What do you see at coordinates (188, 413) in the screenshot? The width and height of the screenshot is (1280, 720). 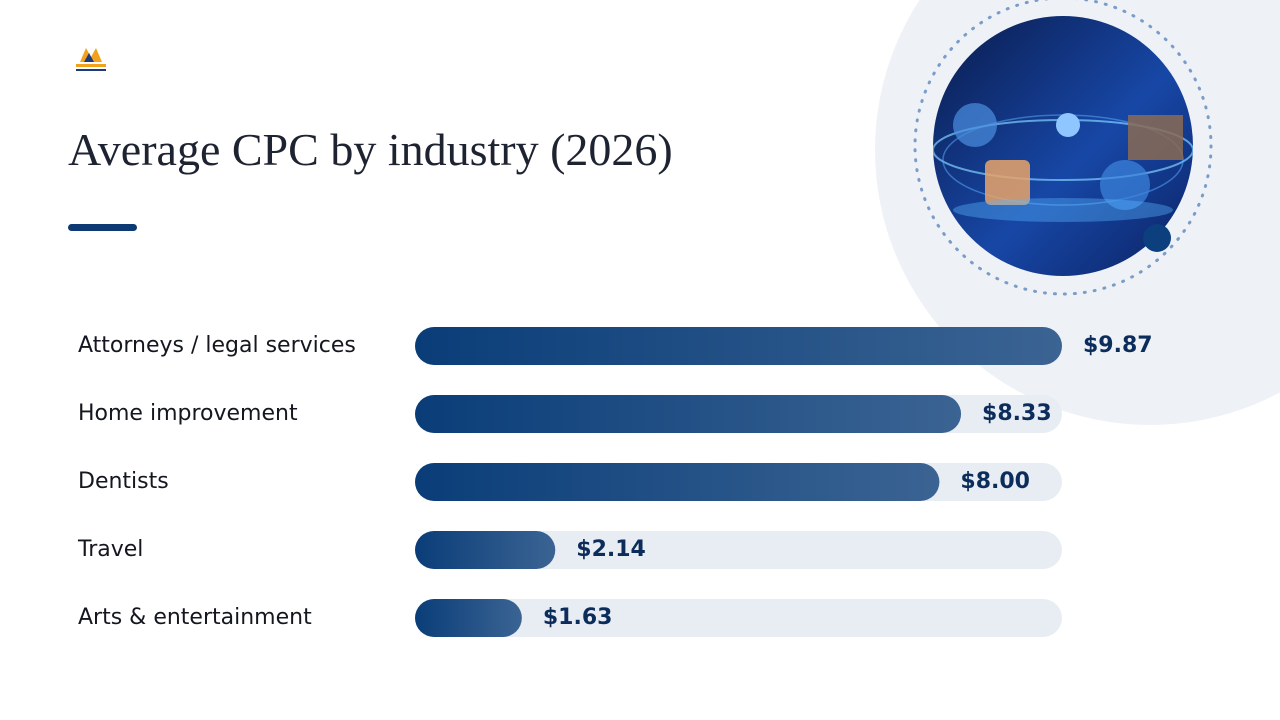 I see `category-label: Home improvement` at bounding box center [188, 413].